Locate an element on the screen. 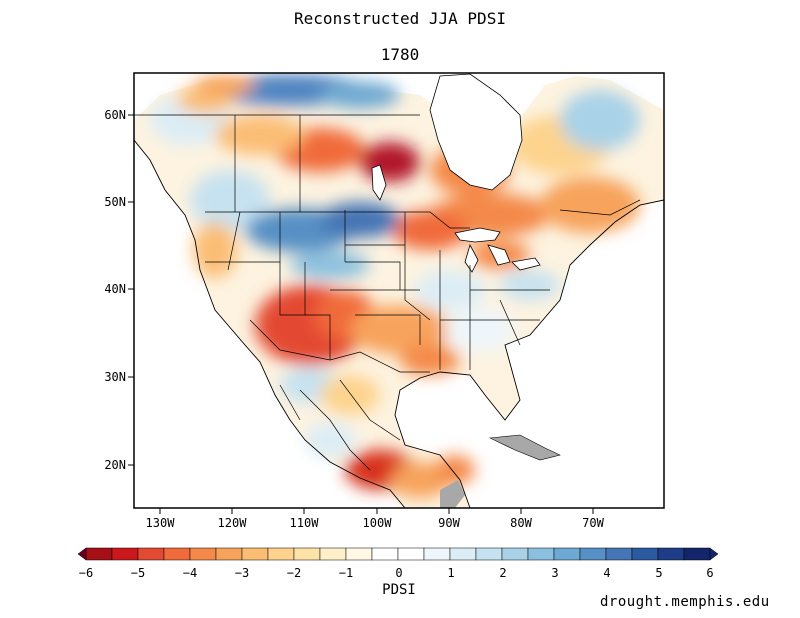  lat-label-60n: 60N is located at coordinates (115, 115).